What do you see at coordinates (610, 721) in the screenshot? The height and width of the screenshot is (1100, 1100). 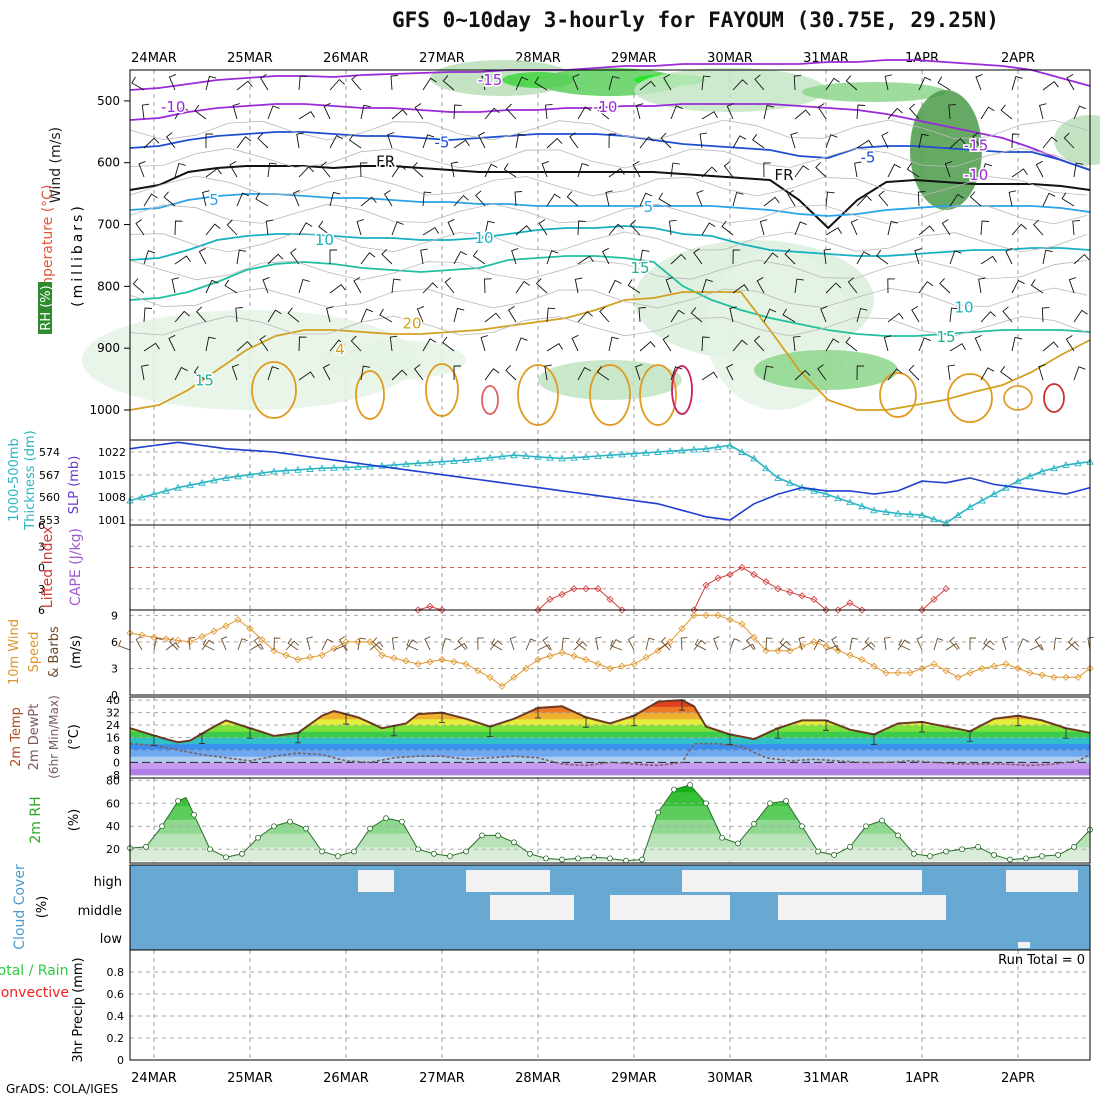 I see `temp-line` at bounding box center [610, 721].